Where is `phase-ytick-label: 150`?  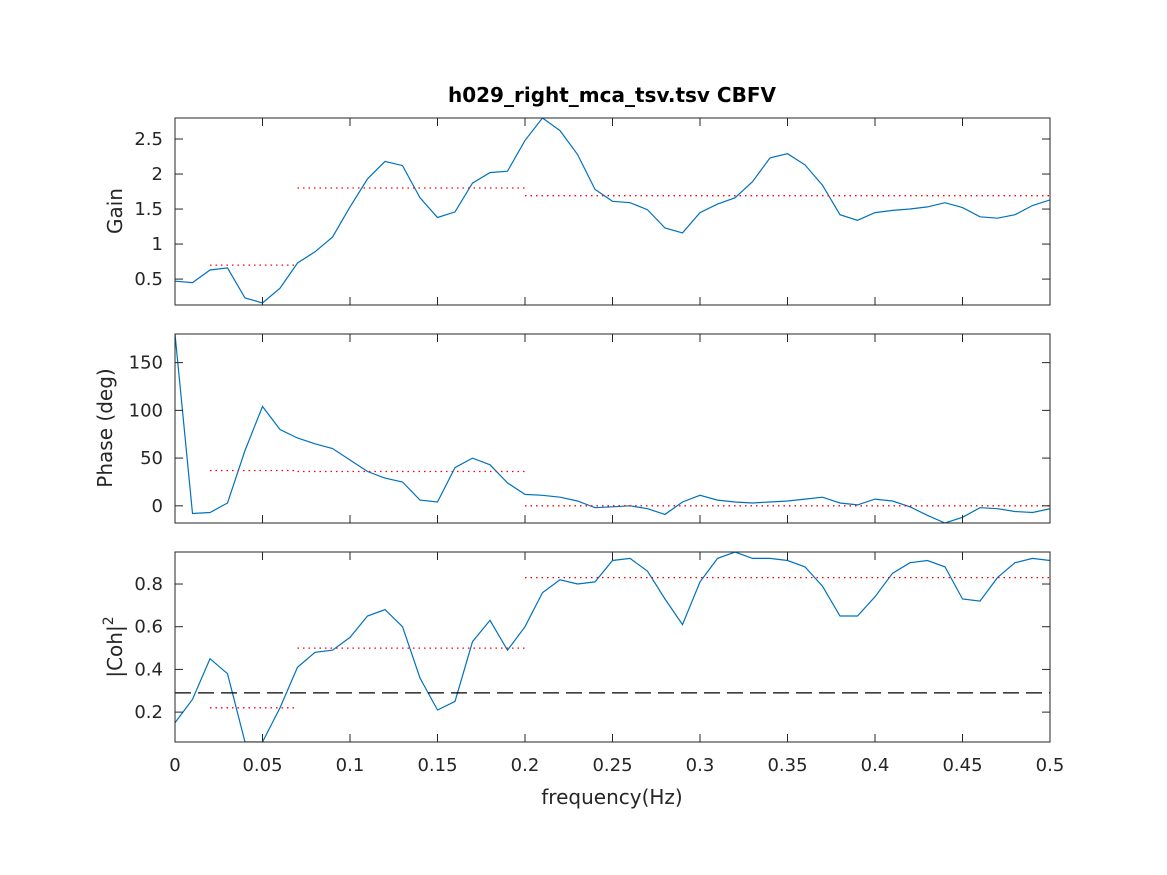 phase-ytick-label: 150 is located at coordinates (146, 363).